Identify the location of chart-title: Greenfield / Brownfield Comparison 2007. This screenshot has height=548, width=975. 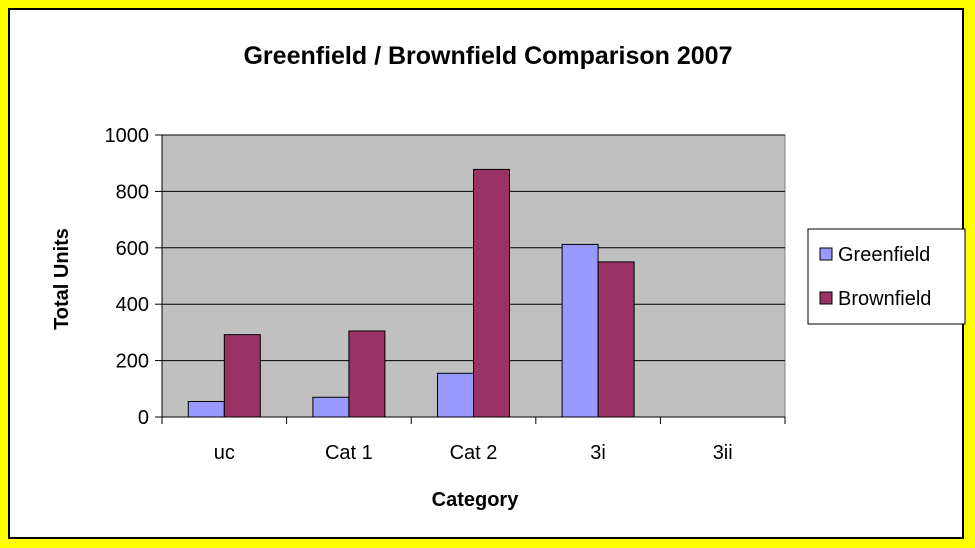
(487, 56).